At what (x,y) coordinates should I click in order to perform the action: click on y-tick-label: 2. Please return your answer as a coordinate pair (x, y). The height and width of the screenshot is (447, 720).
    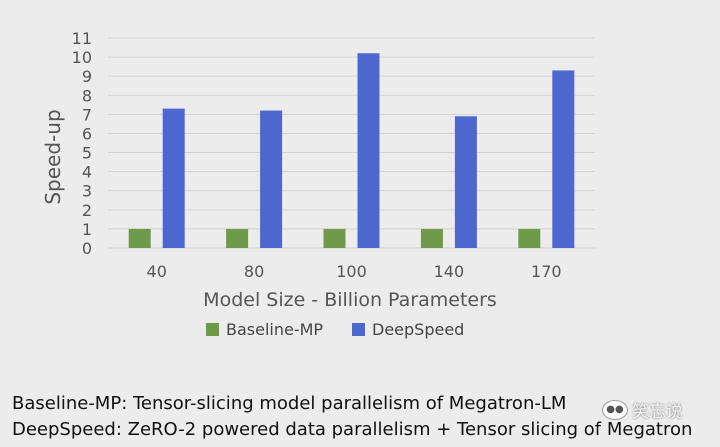
    Looking at the image, I should click on (87, 210).